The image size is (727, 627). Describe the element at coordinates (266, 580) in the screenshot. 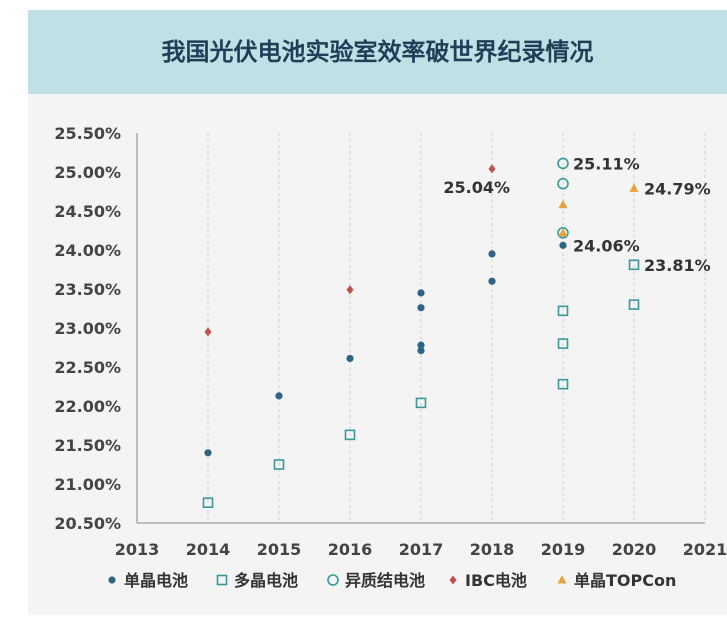

I see `legend-label: 多晶电池` at that location.